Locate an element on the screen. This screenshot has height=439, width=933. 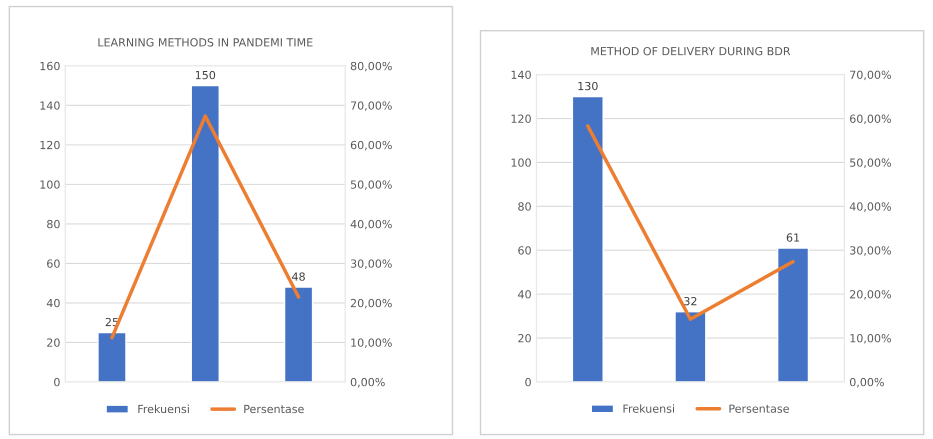
chart-title: LEARNING METHODS IN PANDEMI TIME is located at coordinates (205, 42).